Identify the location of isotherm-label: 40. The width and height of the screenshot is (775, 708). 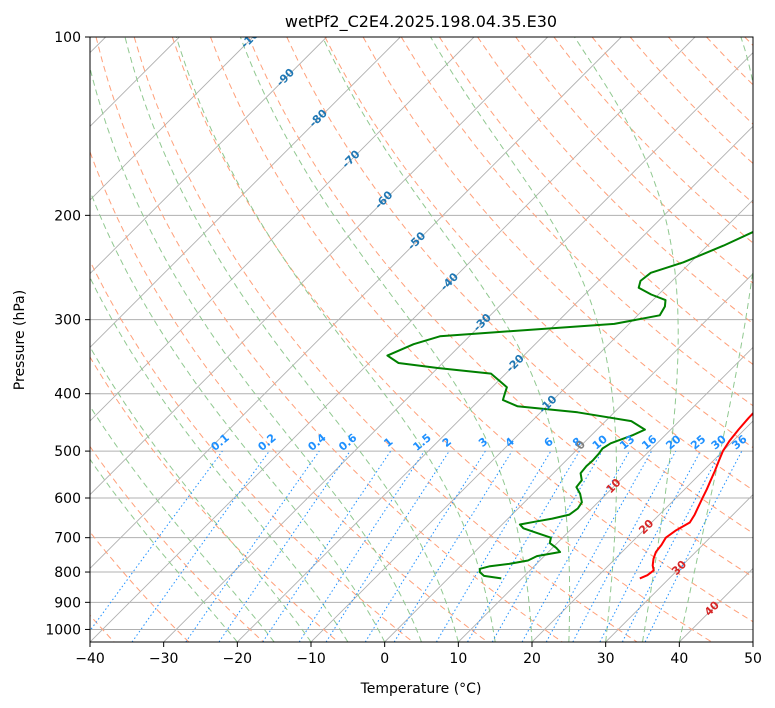
(712, 608).